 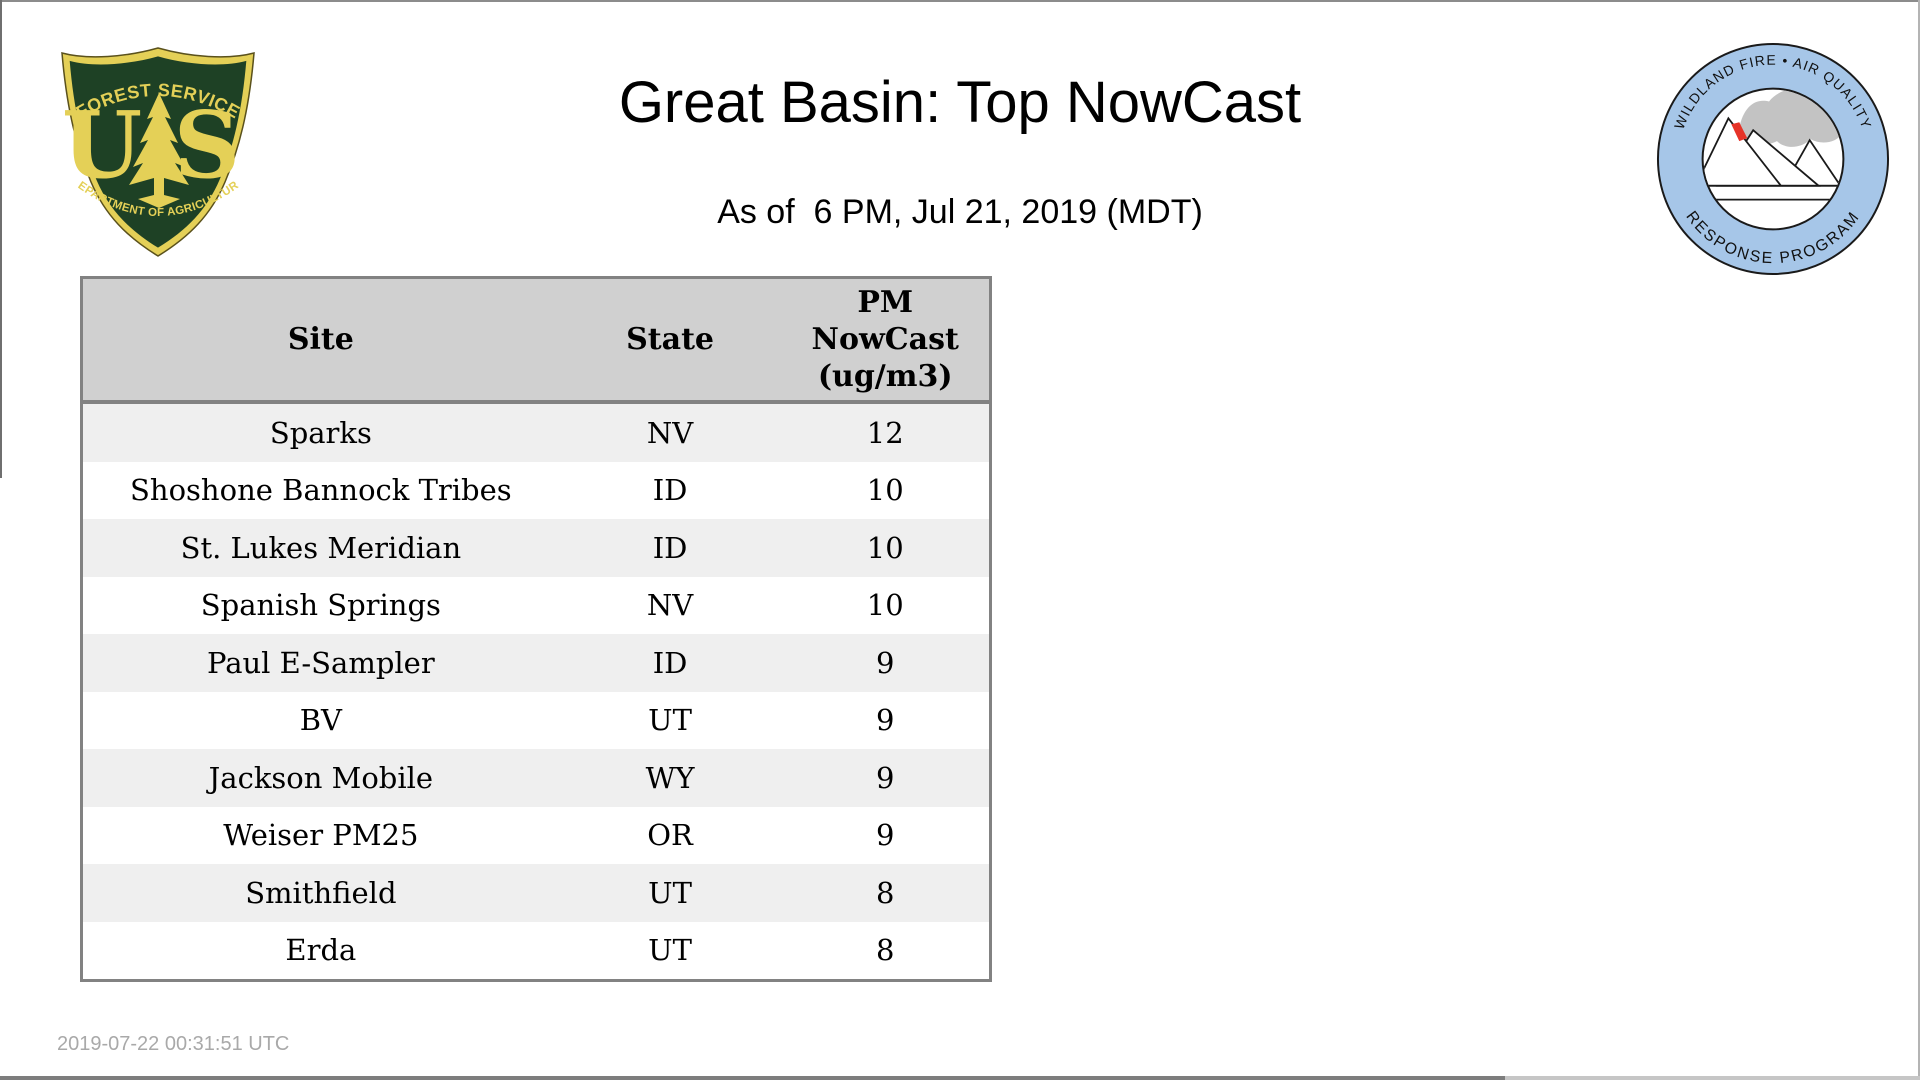 What do you see at coordinates (960, 1) in the screenshot?
I see `window-border-top` at bounding box center [960, 1].